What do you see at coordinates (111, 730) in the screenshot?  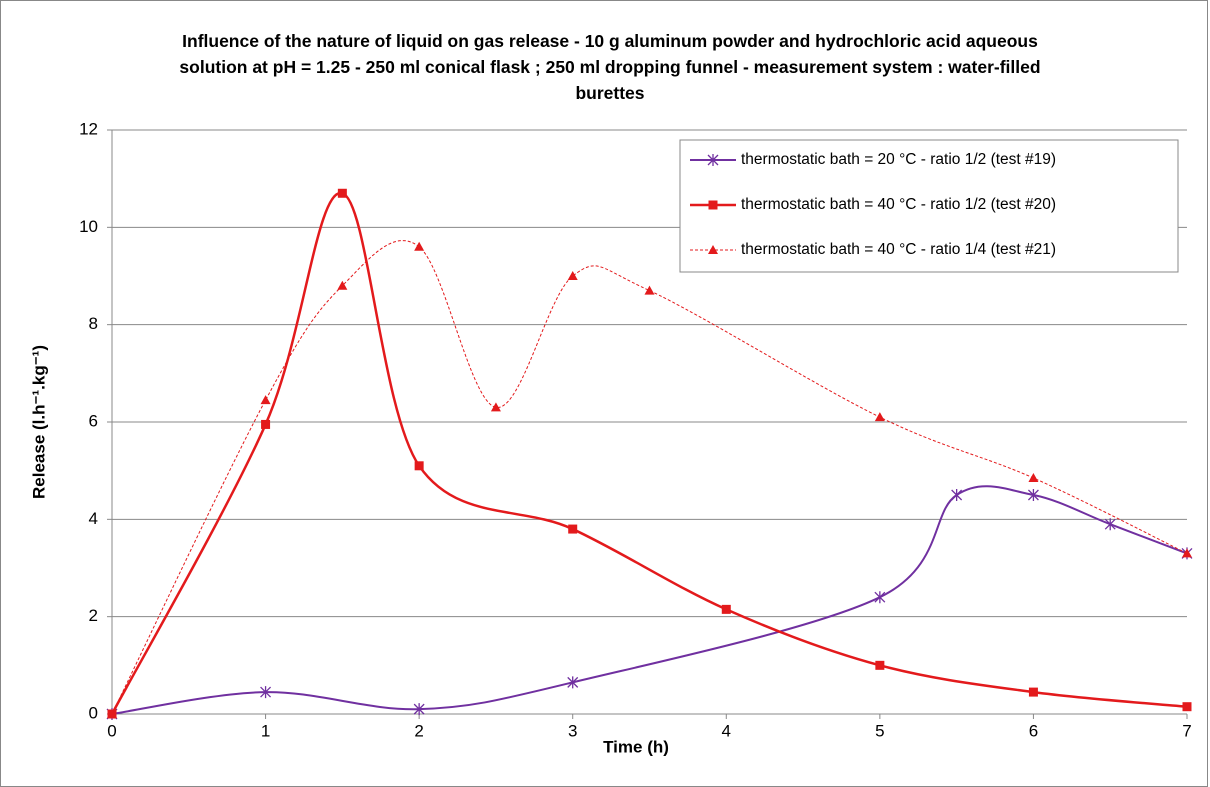 I see `x-tick-label: 0` at bounding box center [111, 730].